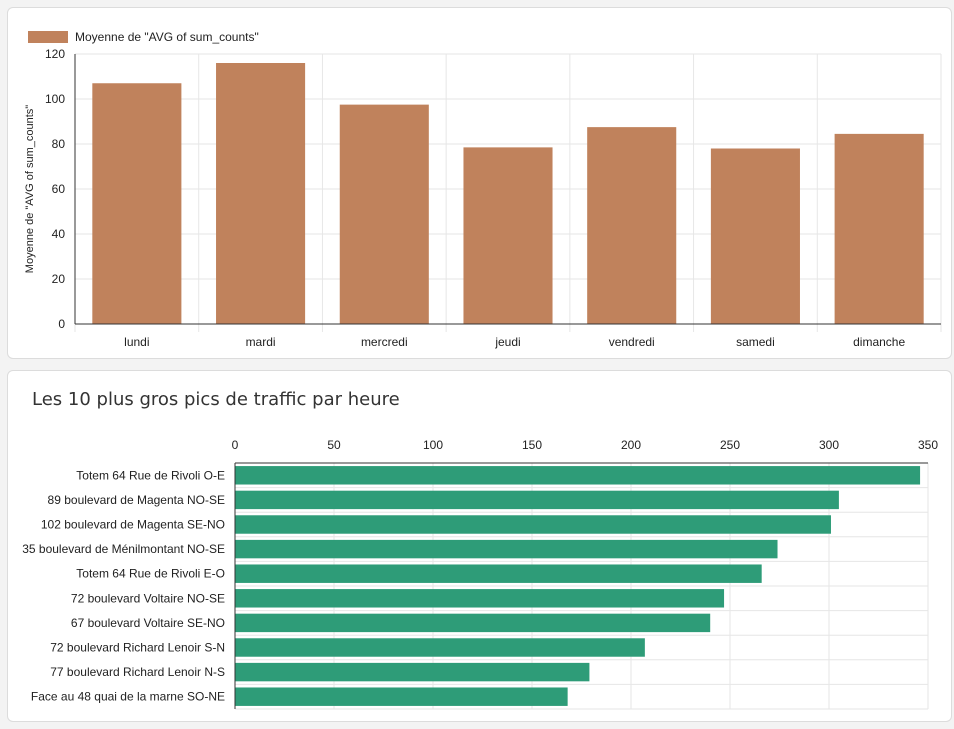 This screenshot has width=954, height=729. What do you see at coordinates (59, 279) in the screenshot?
I see `y-tick-label: 20` at bounding box center [59, 279].